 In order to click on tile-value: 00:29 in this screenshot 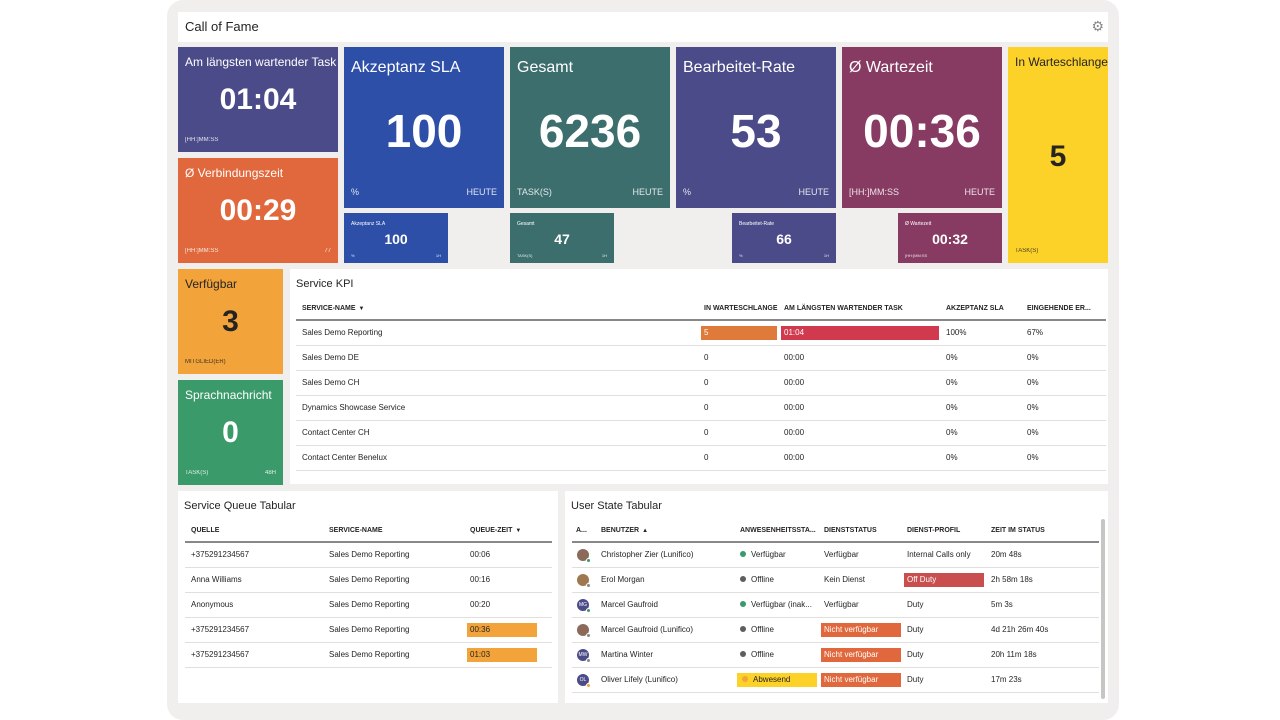, I will do `click(258, 210)`.